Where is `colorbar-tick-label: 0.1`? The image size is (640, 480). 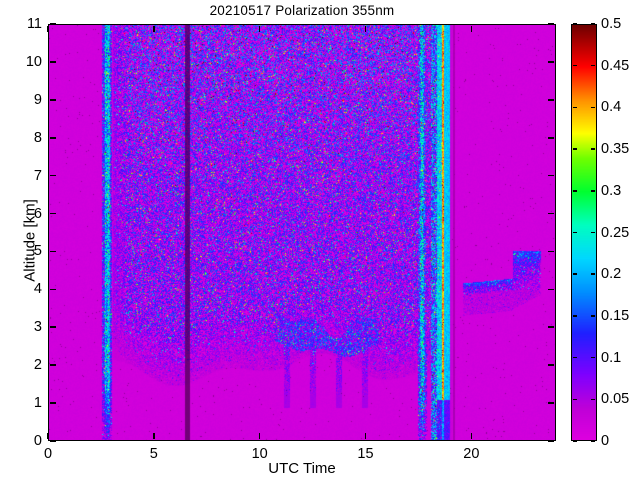
colorbar-tick-label: 0.1 is located at coordinates (611, 357).